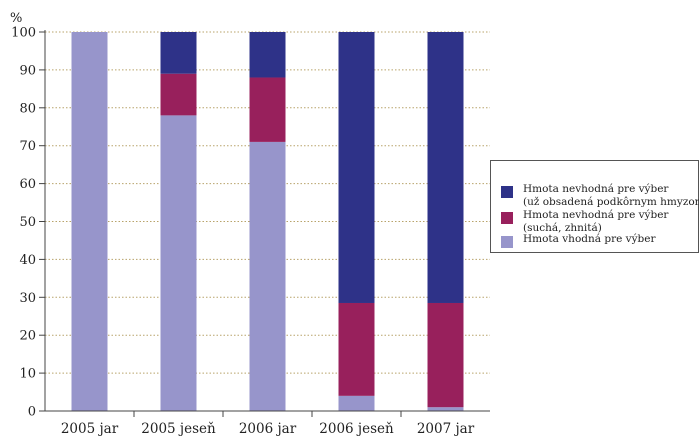 The width and height of the screenshot is (699, 436). I want to click on legend-item-dry: Hmota nevhodná pre výber (suchá, zhnitá), so click(584, 222).